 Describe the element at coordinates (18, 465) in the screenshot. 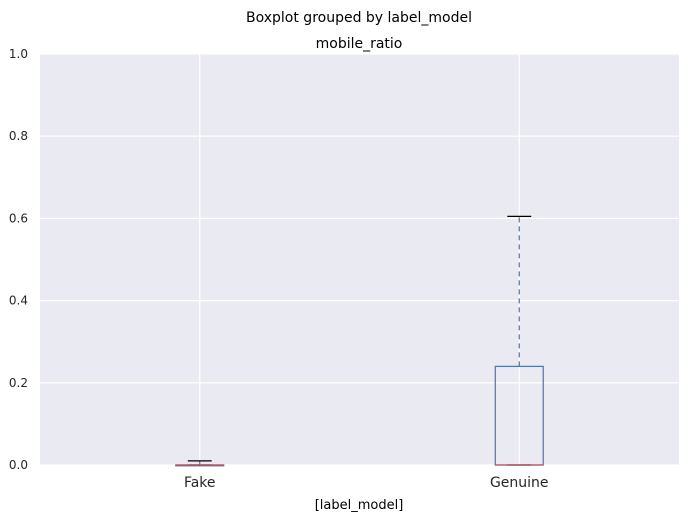

I see `y-tick-label: 0.0` at that location.